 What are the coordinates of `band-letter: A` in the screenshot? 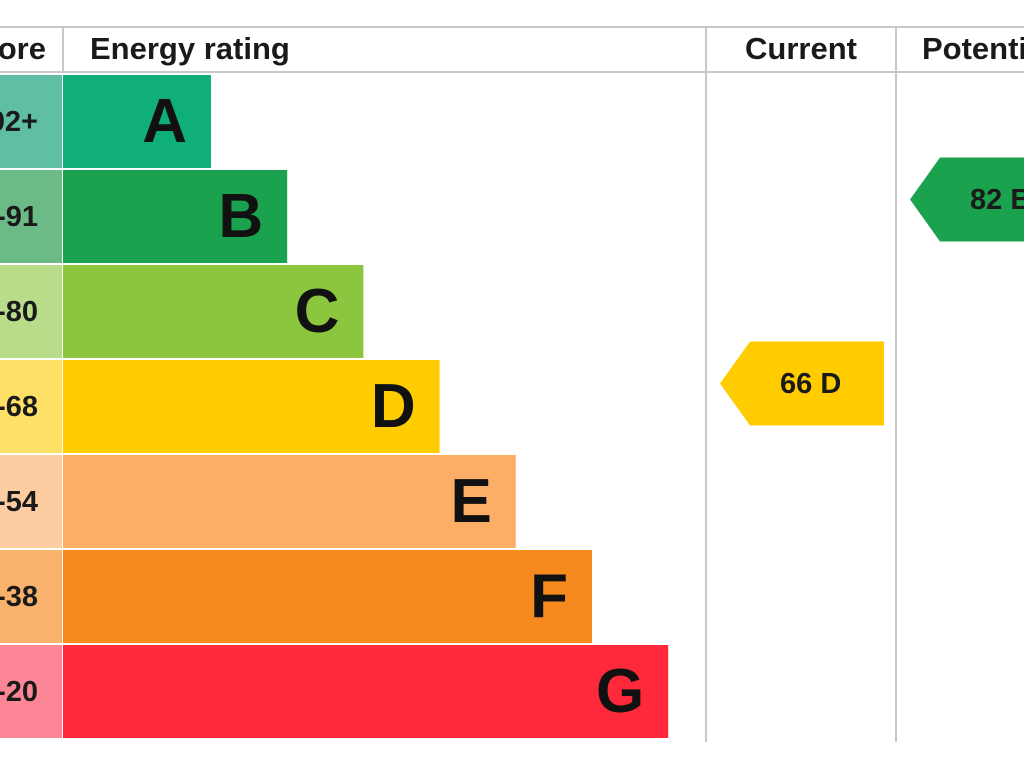 It's located at (164, 121).